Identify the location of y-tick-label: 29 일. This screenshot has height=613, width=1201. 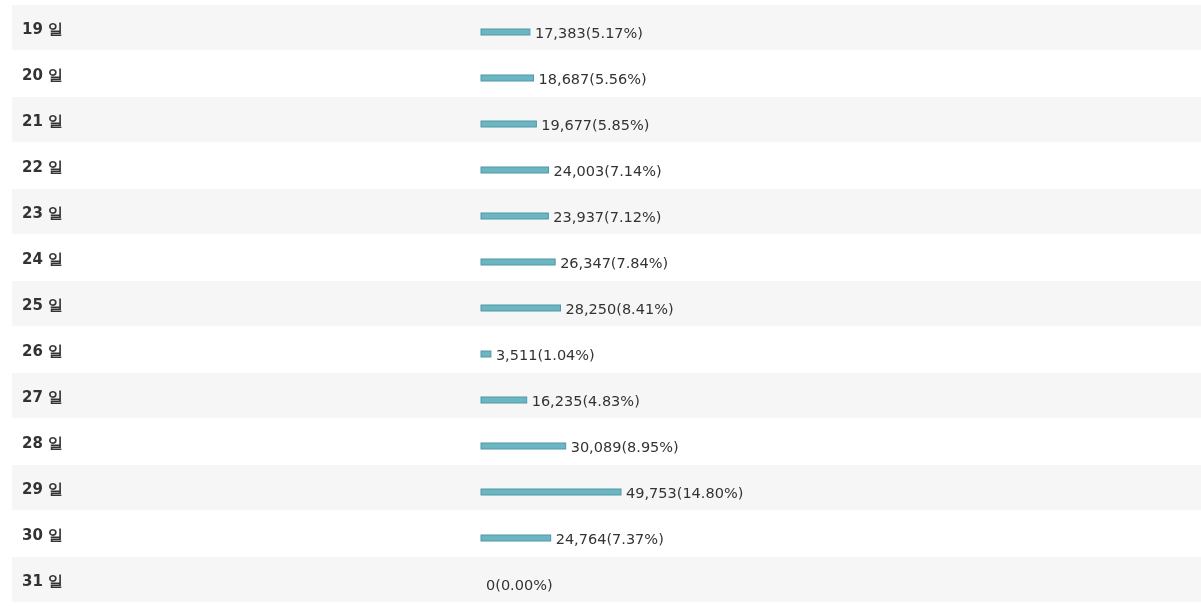
(43, 489).